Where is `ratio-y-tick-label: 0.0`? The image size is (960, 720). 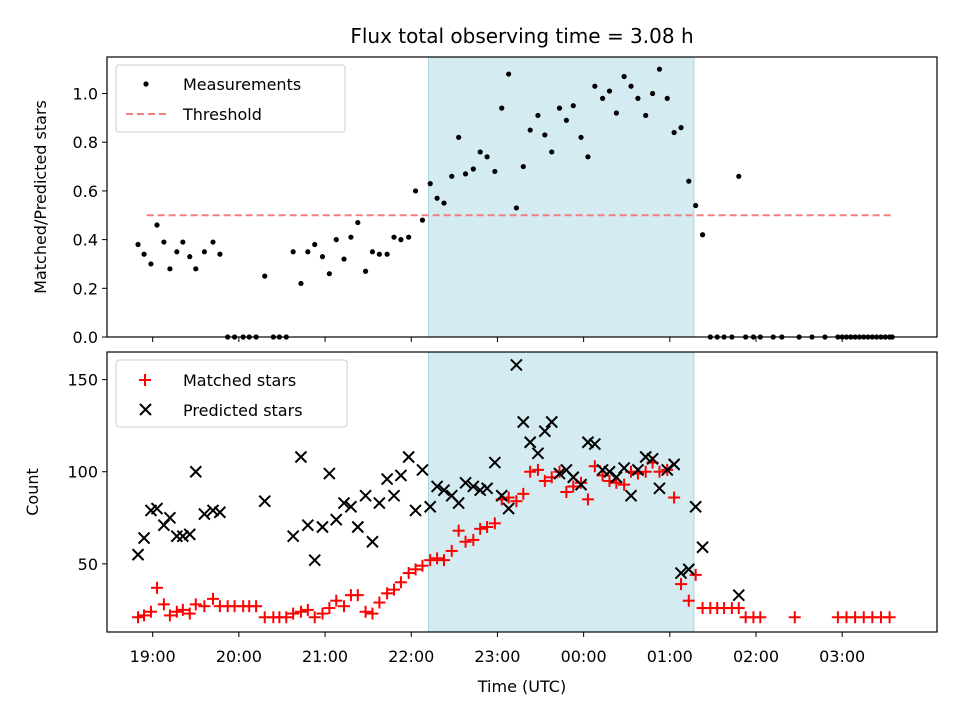
ratio-y-tick-label: 0.0 is located at coordinates (85, 337).